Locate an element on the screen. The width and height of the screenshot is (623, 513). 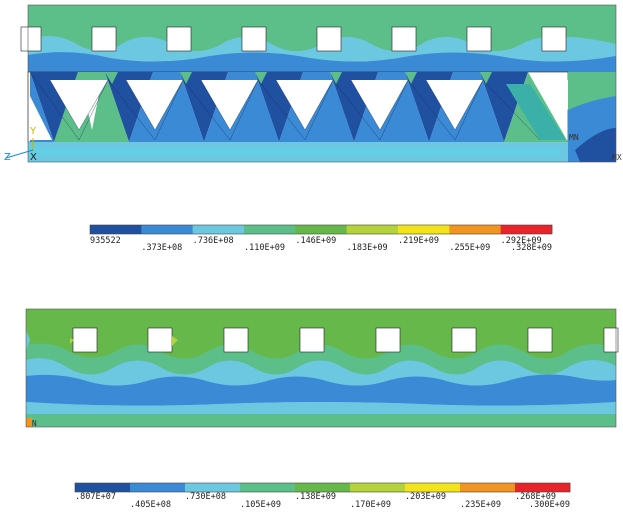
web-voids-lower is located at coordinates (299, 110).